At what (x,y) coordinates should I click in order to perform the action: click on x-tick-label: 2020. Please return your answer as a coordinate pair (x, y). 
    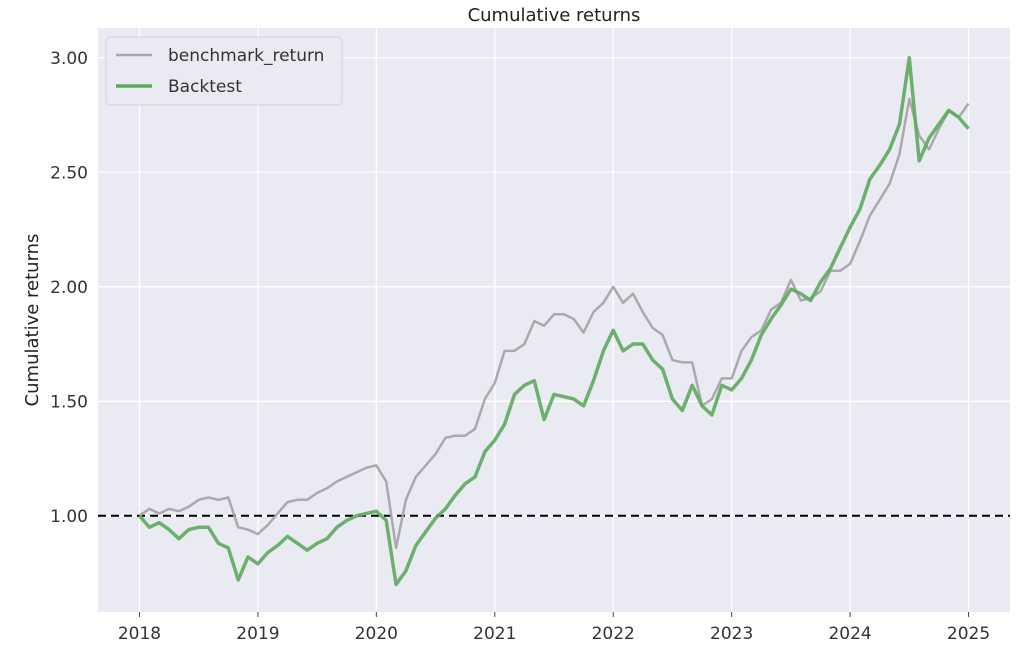
    Looking at the image, I should click on (376, 634).